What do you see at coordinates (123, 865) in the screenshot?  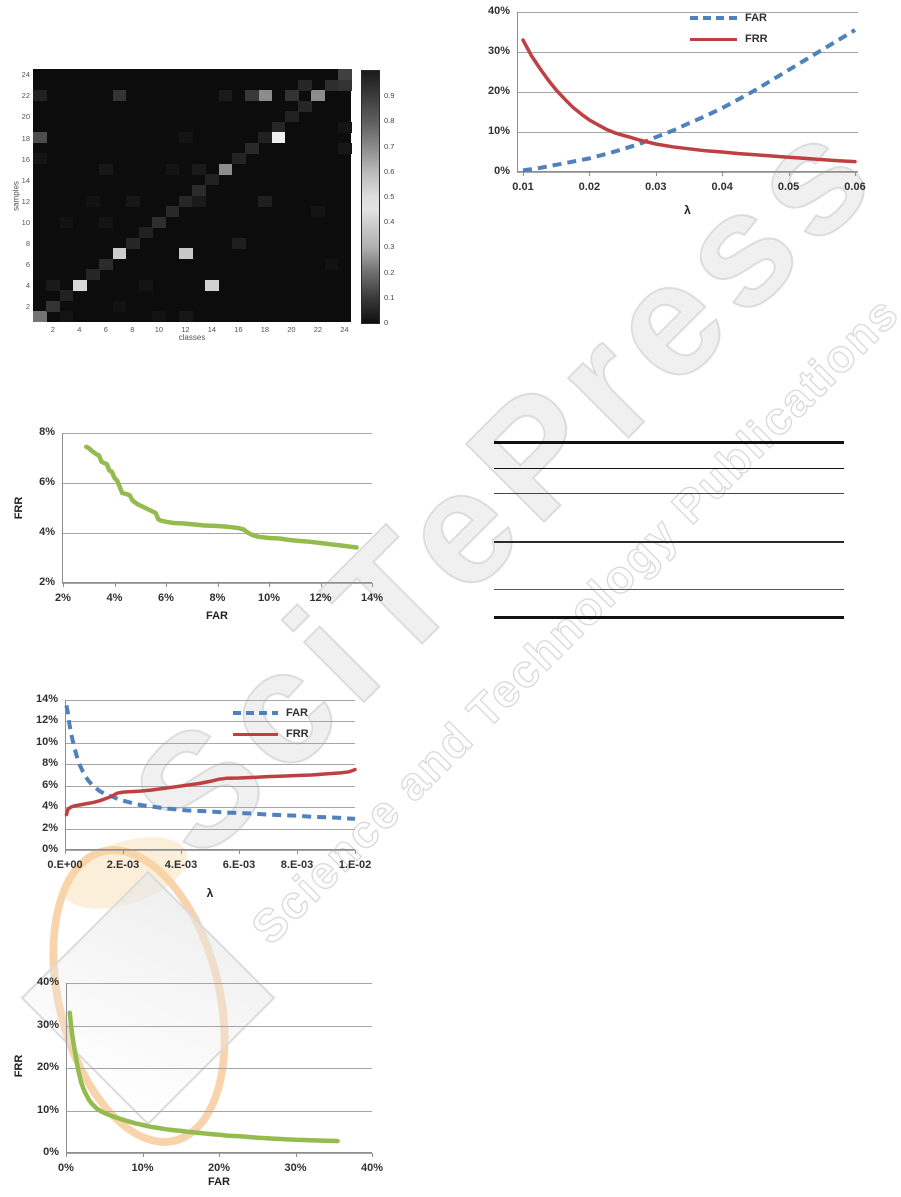 I see `x-tick-label: 2.E-03` at bounding box center [123, 865].